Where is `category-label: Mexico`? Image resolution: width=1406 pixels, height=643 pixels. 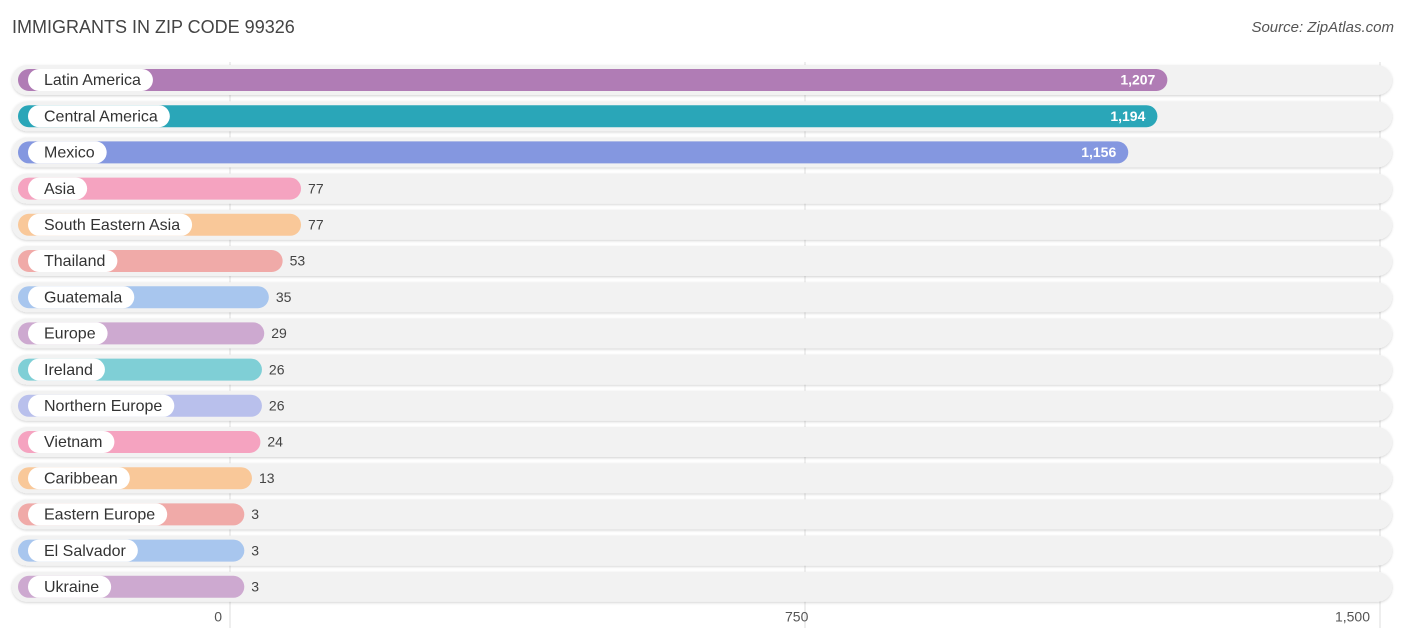
category-label: Mexico is located at coordinates (69, 153).